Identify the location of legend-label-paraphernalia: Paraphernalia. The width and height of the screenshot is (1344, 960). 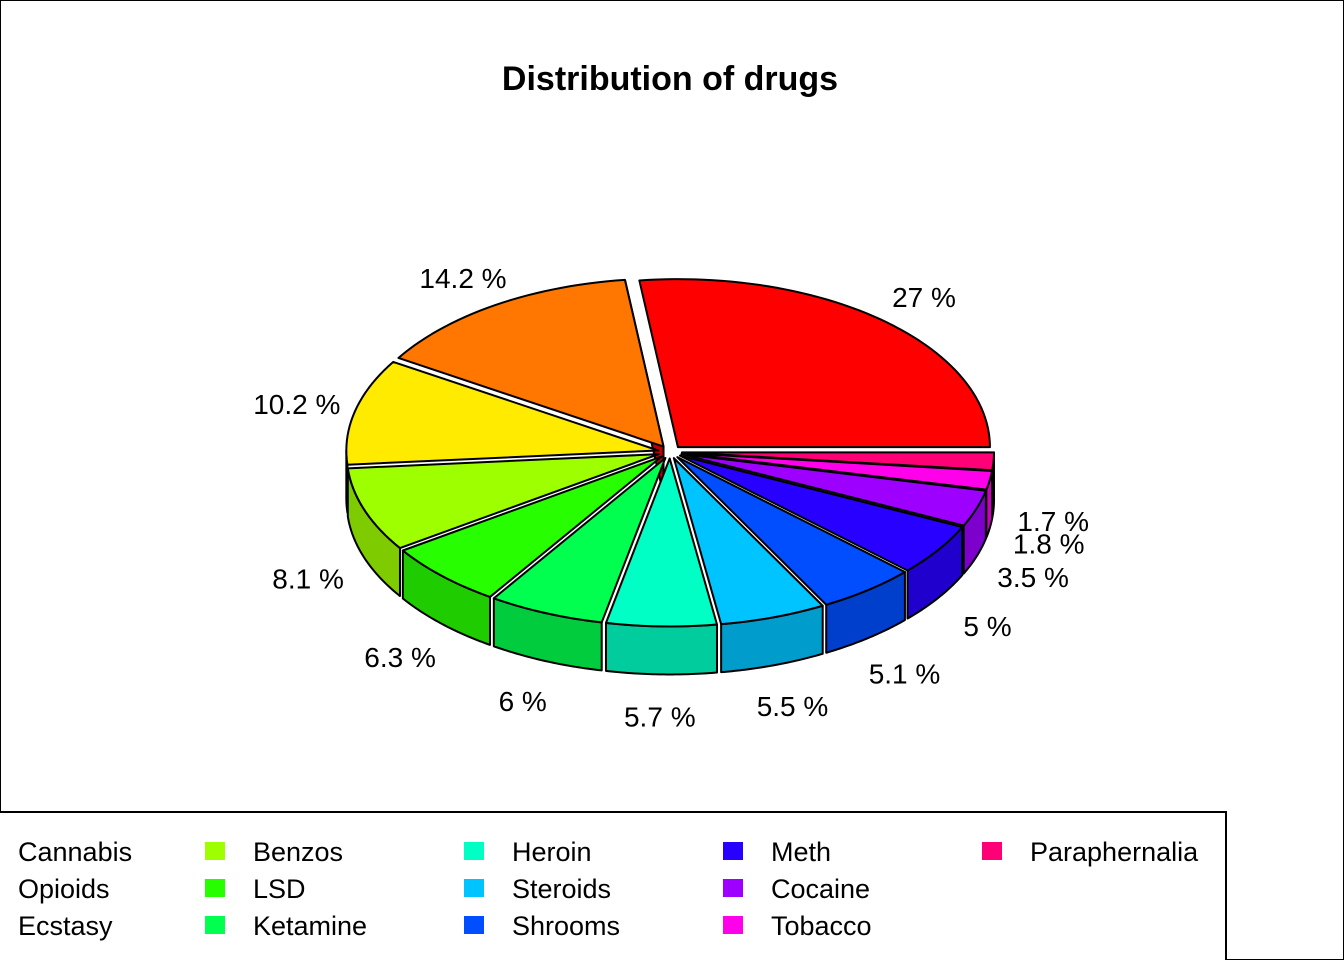
(1114, 852).